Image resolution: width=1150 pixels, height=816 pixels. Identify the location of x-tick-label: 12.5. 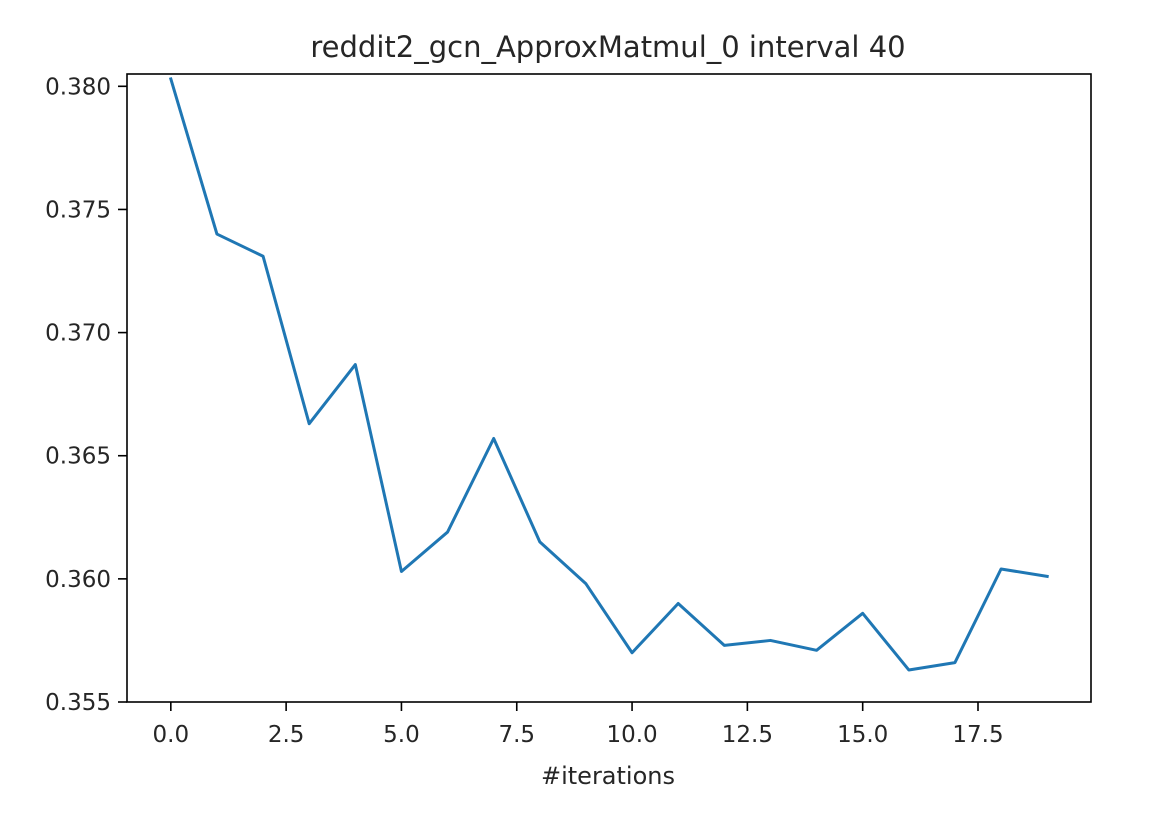
(747, 735).